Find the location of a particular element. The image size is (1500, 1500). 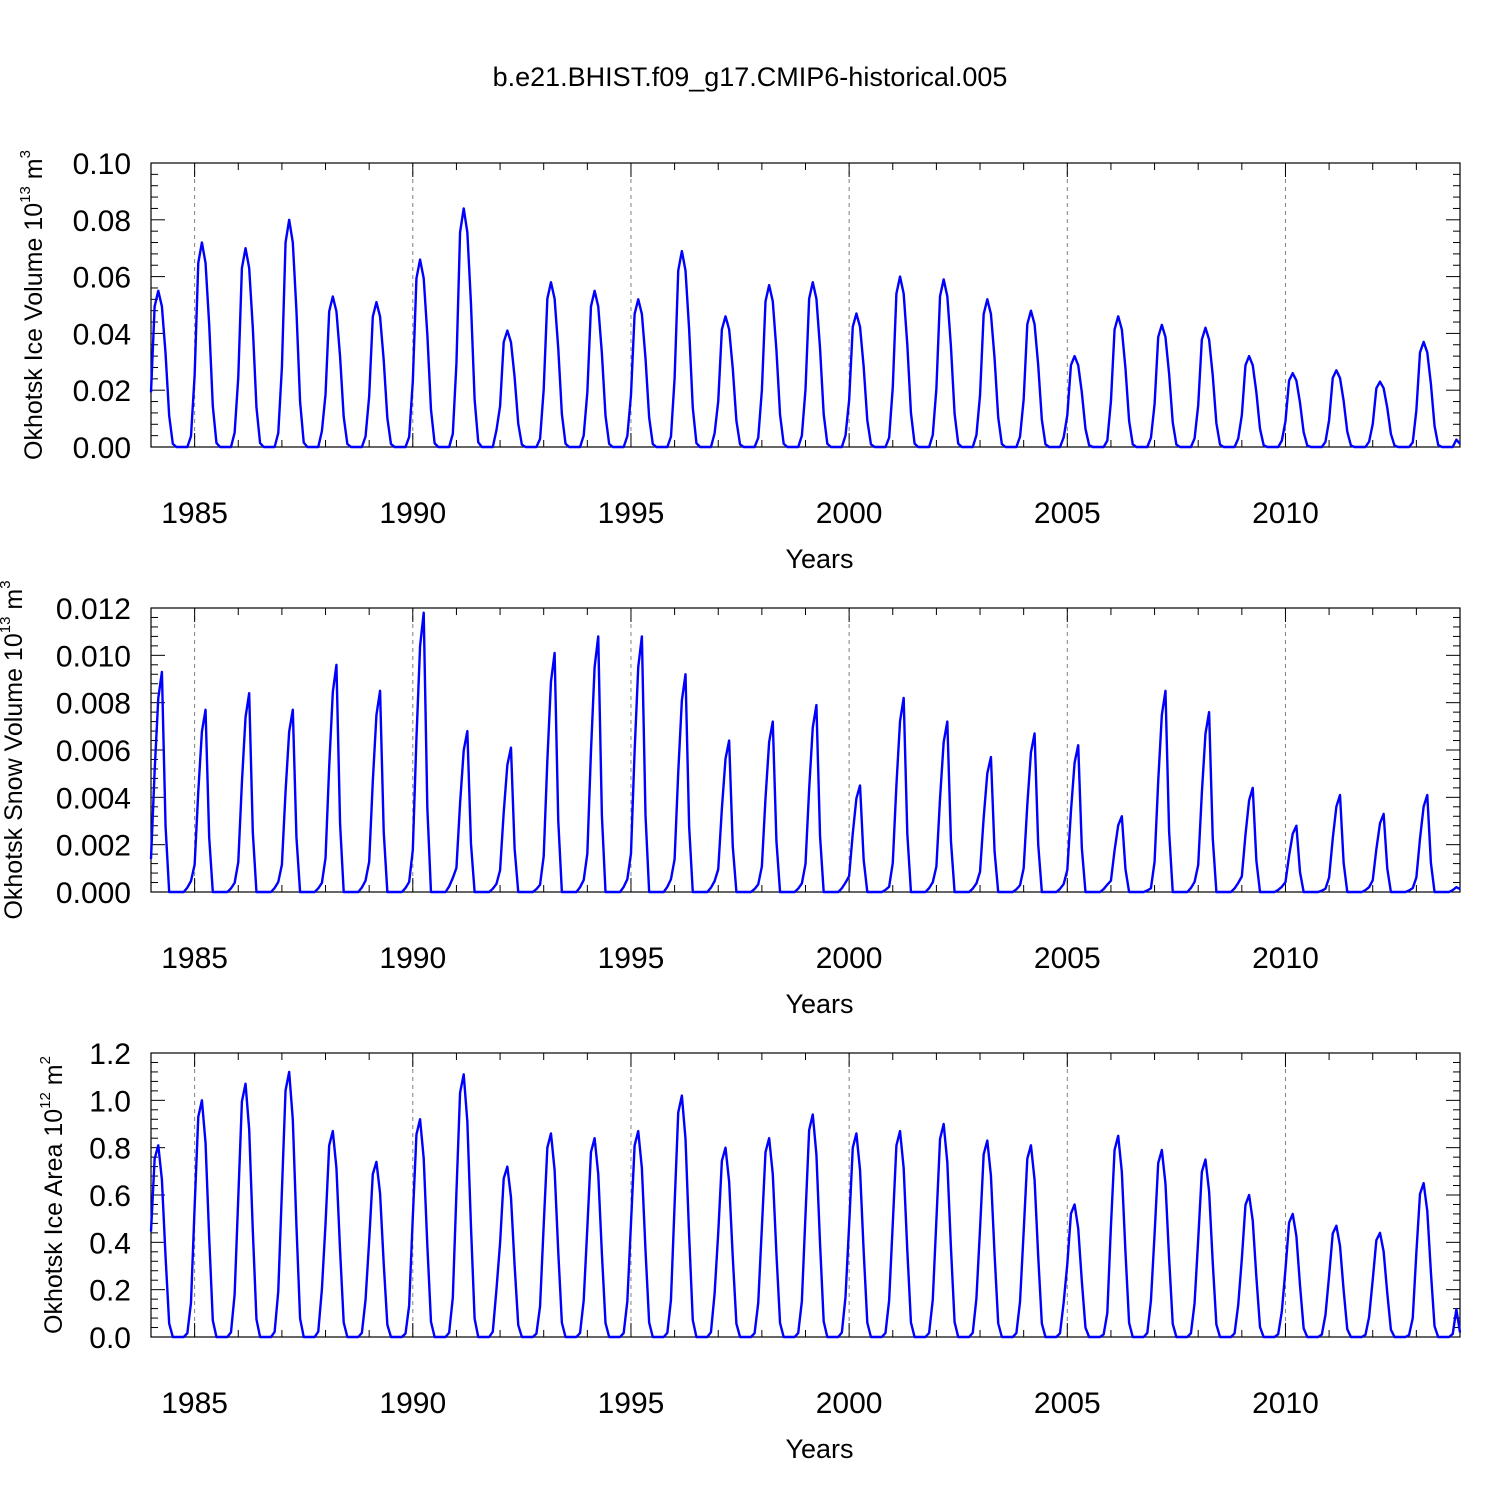

ice-volume-xtick-label: 1990 is located at coordinates (412, 513).